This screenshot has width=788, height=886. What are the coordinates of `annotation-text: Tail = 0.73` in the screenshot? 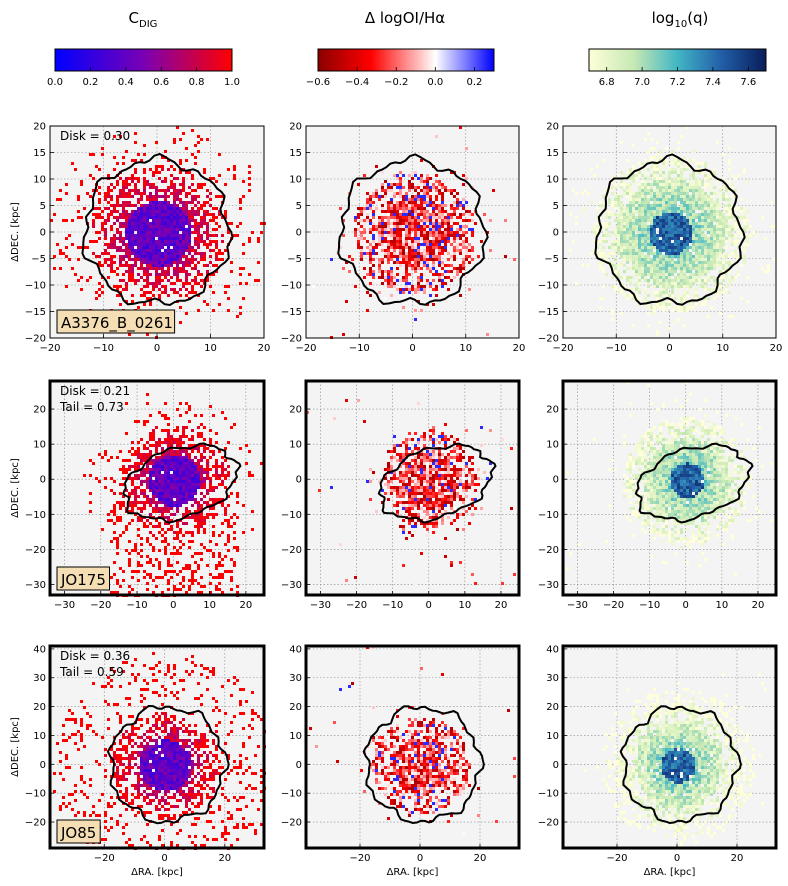 It's located at (91, 407).